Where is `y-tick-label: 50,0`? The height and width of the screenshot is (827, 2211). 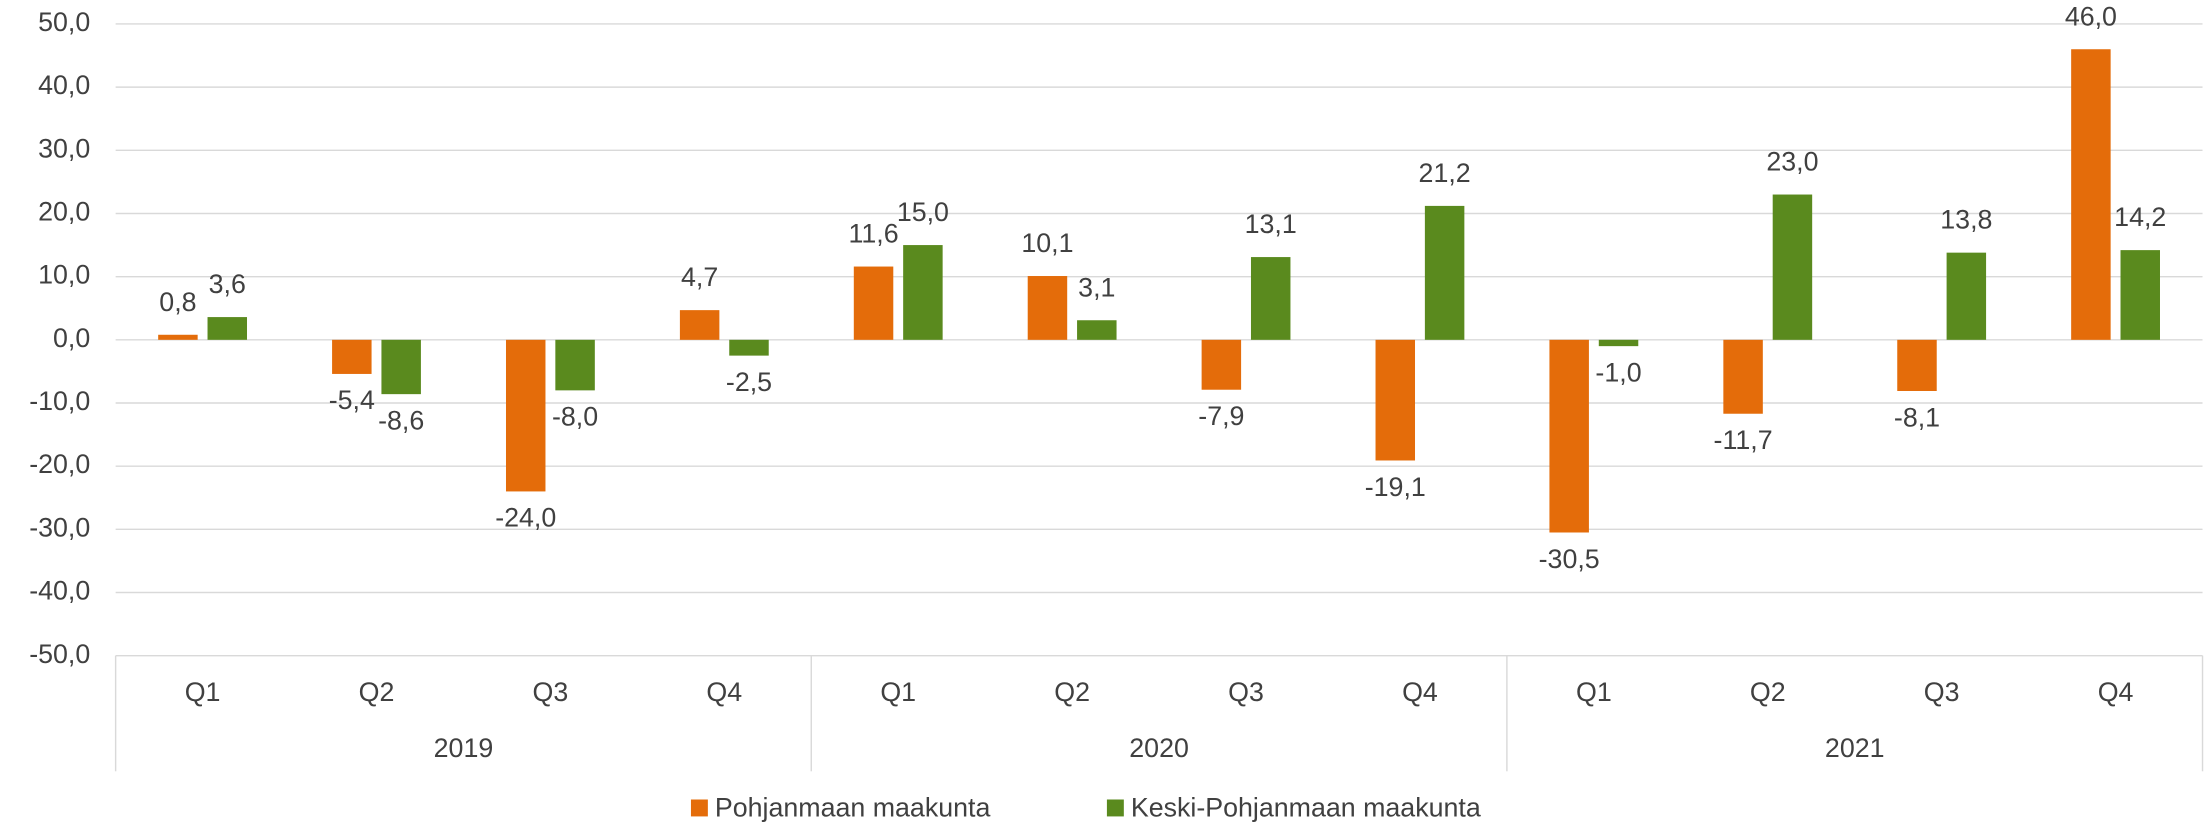 y-tick-label: 50,0 is located at coordinates (64, 22).